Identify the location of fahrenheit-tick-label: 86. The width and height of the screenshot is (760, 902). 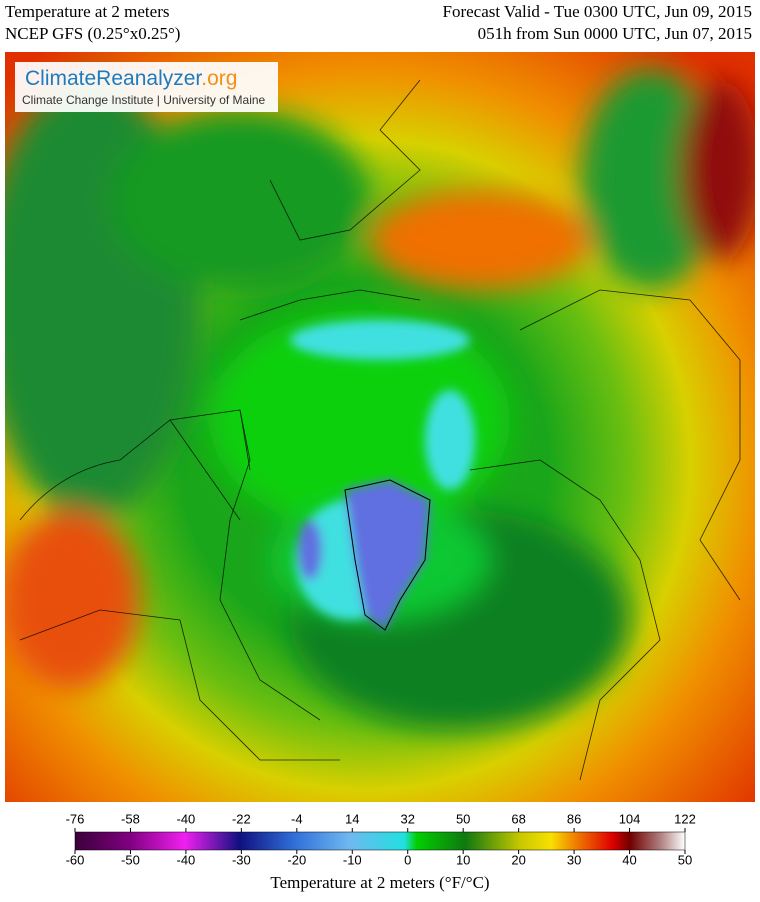
(574, 818).